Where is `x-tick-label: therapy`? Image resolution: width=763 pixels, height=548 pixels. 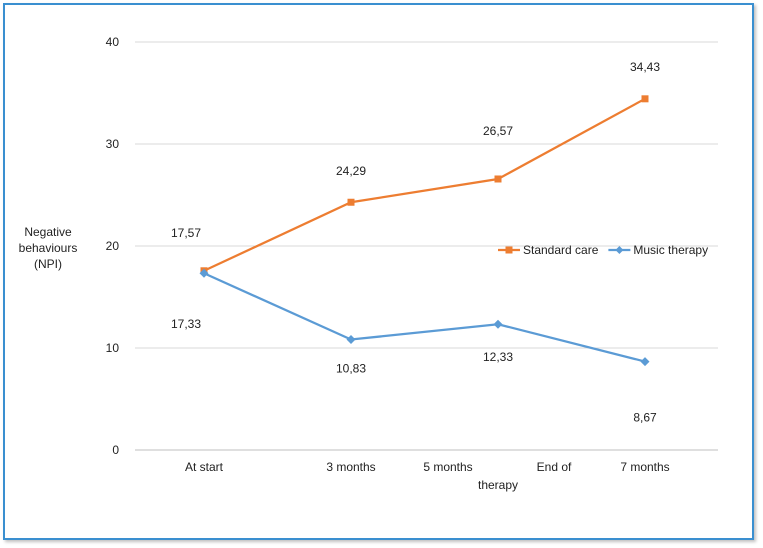 x-tick-label: therapy is located at coordinates (498, 485).